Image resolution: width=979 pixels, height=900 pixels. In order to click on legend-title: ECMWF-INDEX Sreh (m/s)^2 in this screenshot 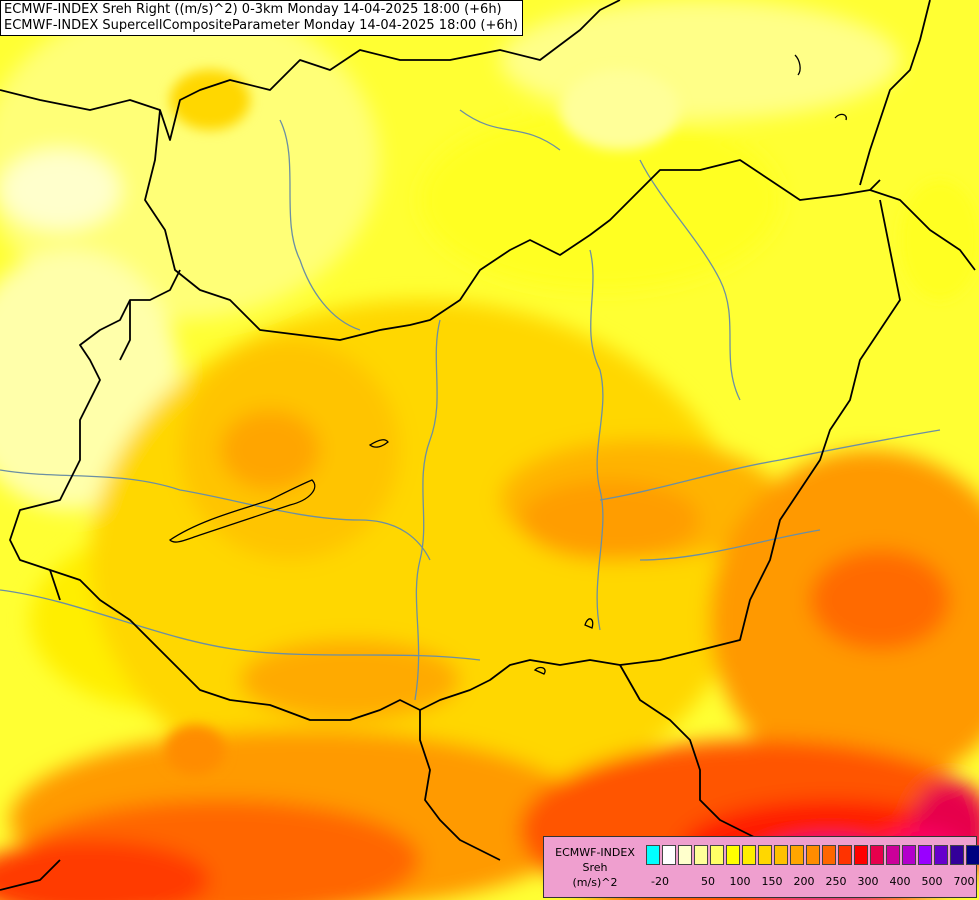, I will do `click(595, 867)`.